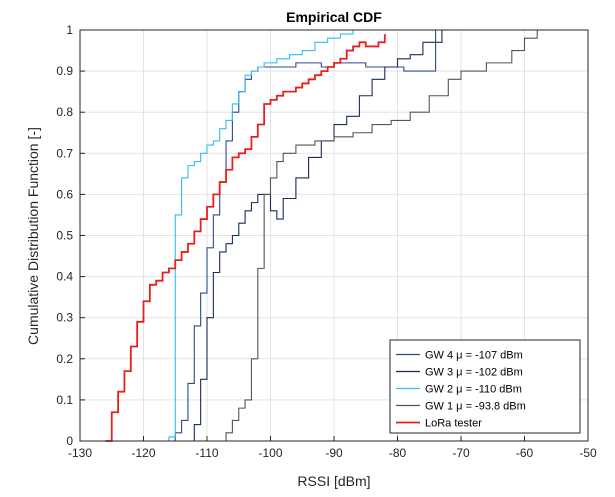 The image size is (615, 497). What do you see at coordinates (69, 441) in the screenshot?
I see `y-tick-label: 0` at bounding box center [69, 441].